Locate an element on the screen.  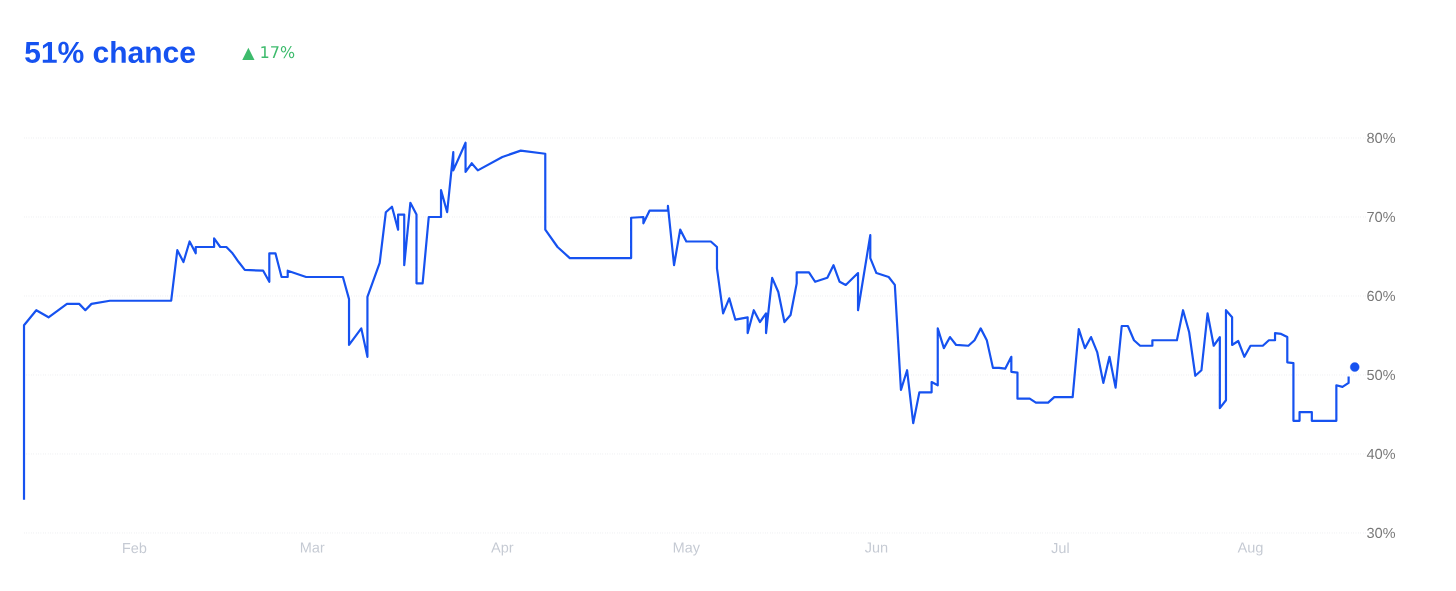
x-tick-label: May is located at coordinates (686, 549).